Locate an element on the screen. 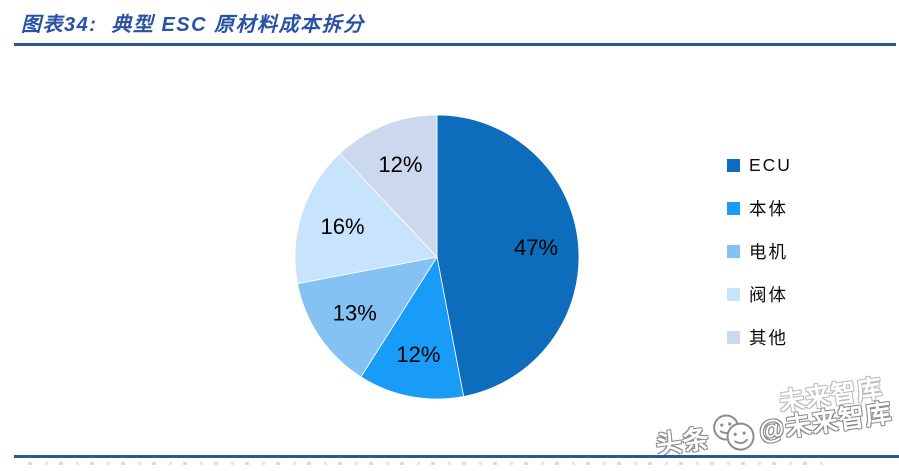 This screenshot has height=471, width=899. watermark: 未来智库 头条 @未来智库 is located at coordinates (771, 416).